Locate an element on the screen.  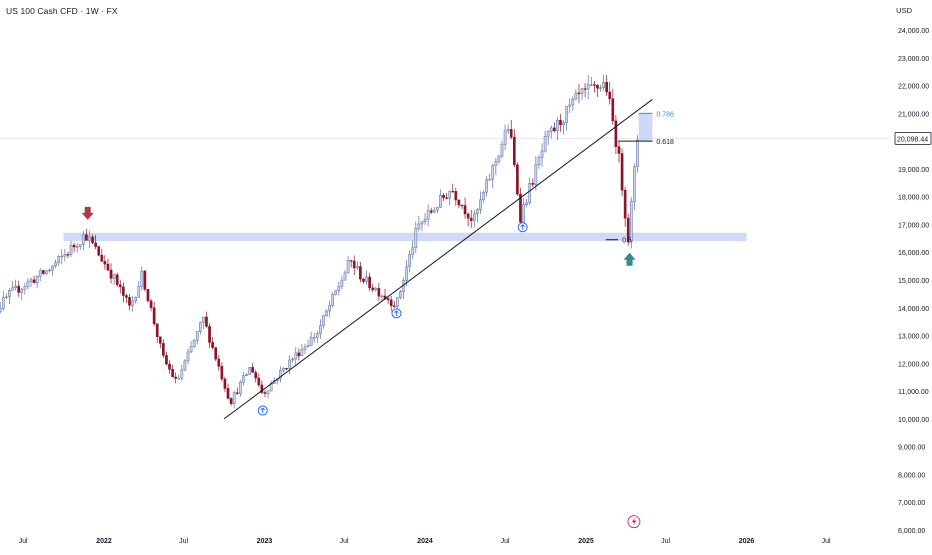
x-axis: Jul 2022 Jul 2023 Jul 2024 Jul 2025 Jul 2026 Jul is located at coordinates (425, 541).